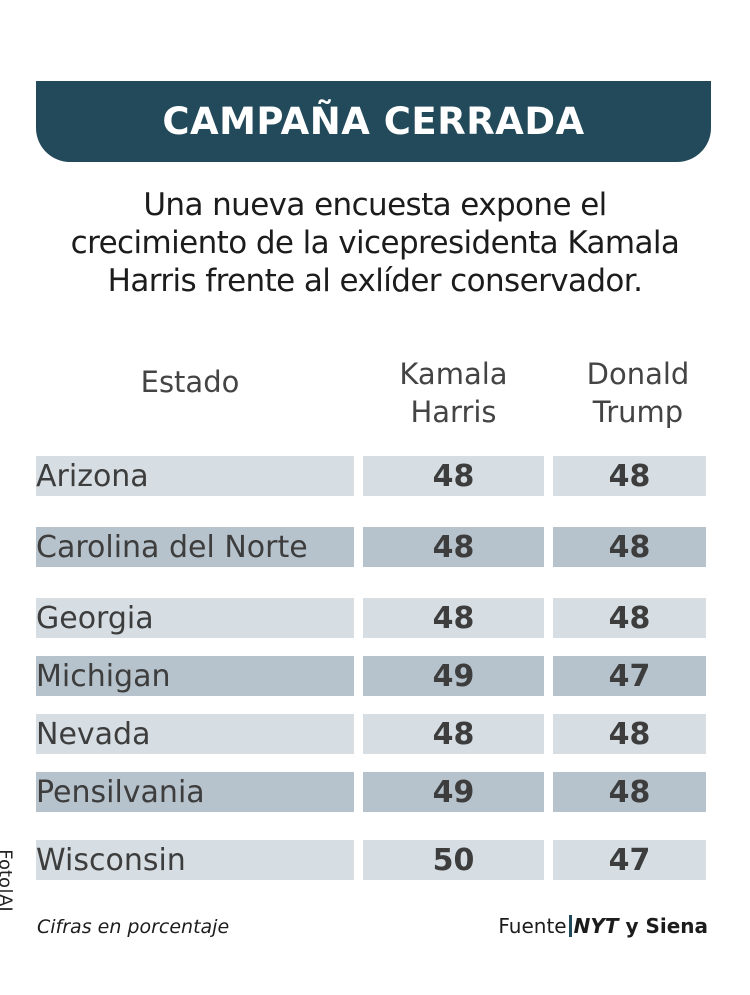 The image size is (750, 995). I want to click on table-row: Pensilvania 49 48, so click(371, 792).